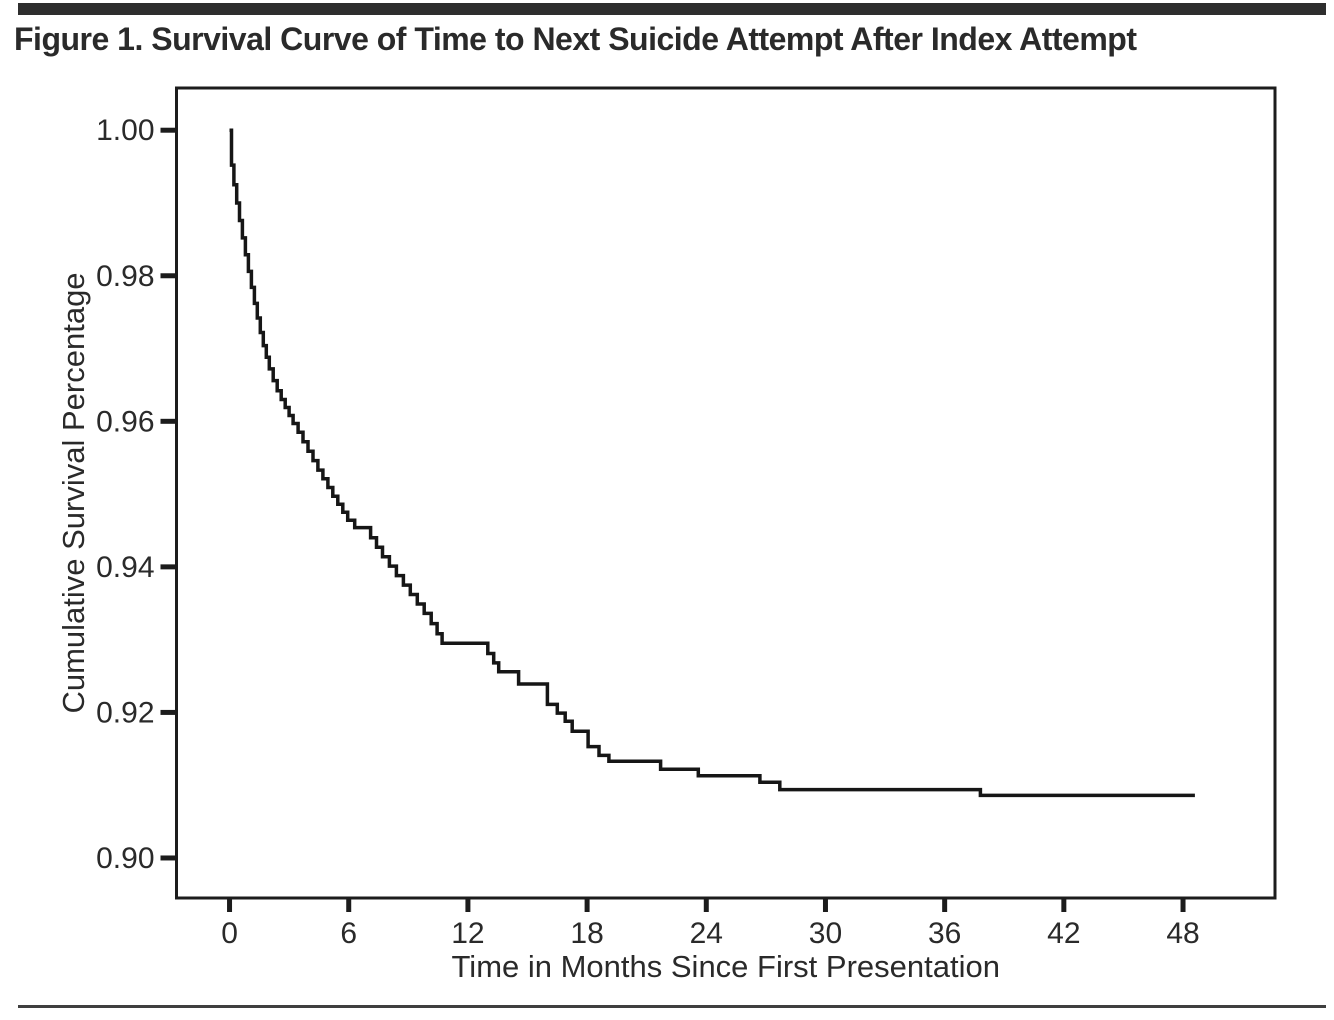 This screenshot has width=1334, height=1020. I want to click on x-tick-label: 42, so click(1063, 933).